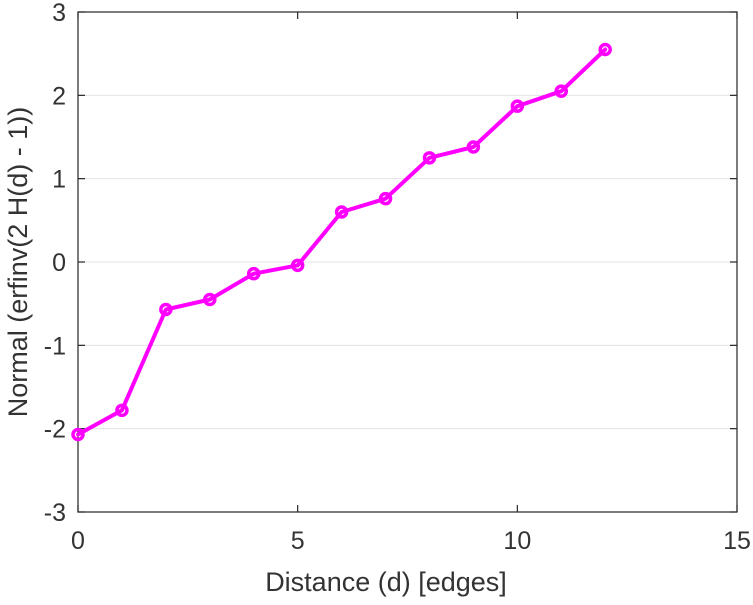  Describe the element at coordinates (78, 541) in the screenshot. I see `x-tick-label: 0` at that location.